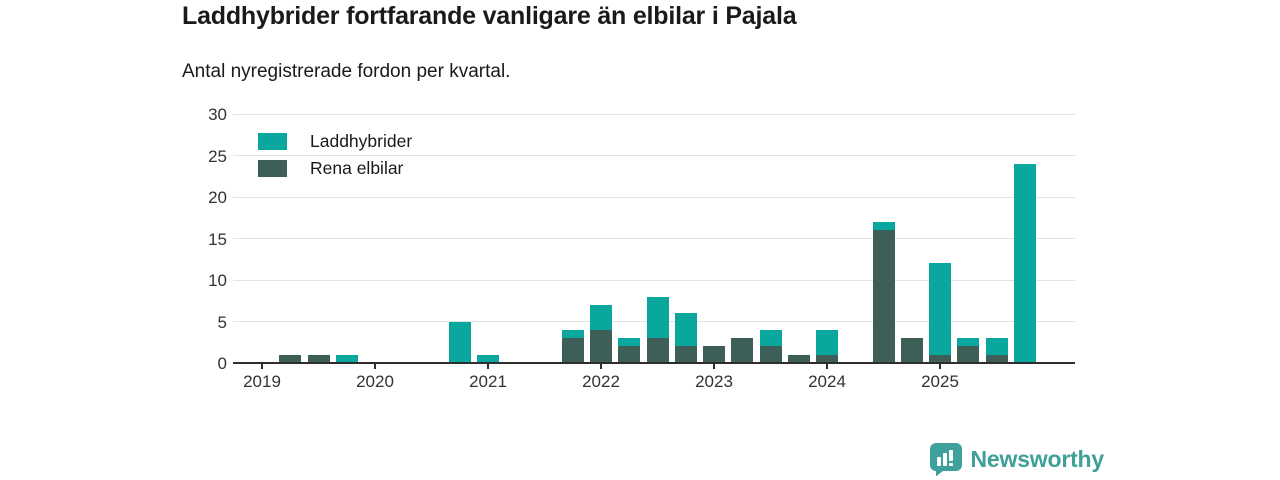 The height and width of the screenshot is (480, 1280). Describe the element at coordinates (272, 141) in the screenshot. I see `laddhybrider-swatch-icon` at that location.